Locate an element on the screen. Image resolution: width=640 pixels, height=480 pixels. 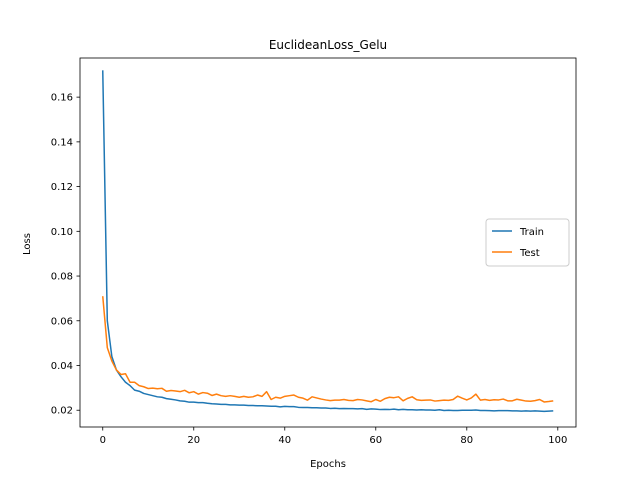
y-tick-label: 0.02 is located at coordinates (62, 411).